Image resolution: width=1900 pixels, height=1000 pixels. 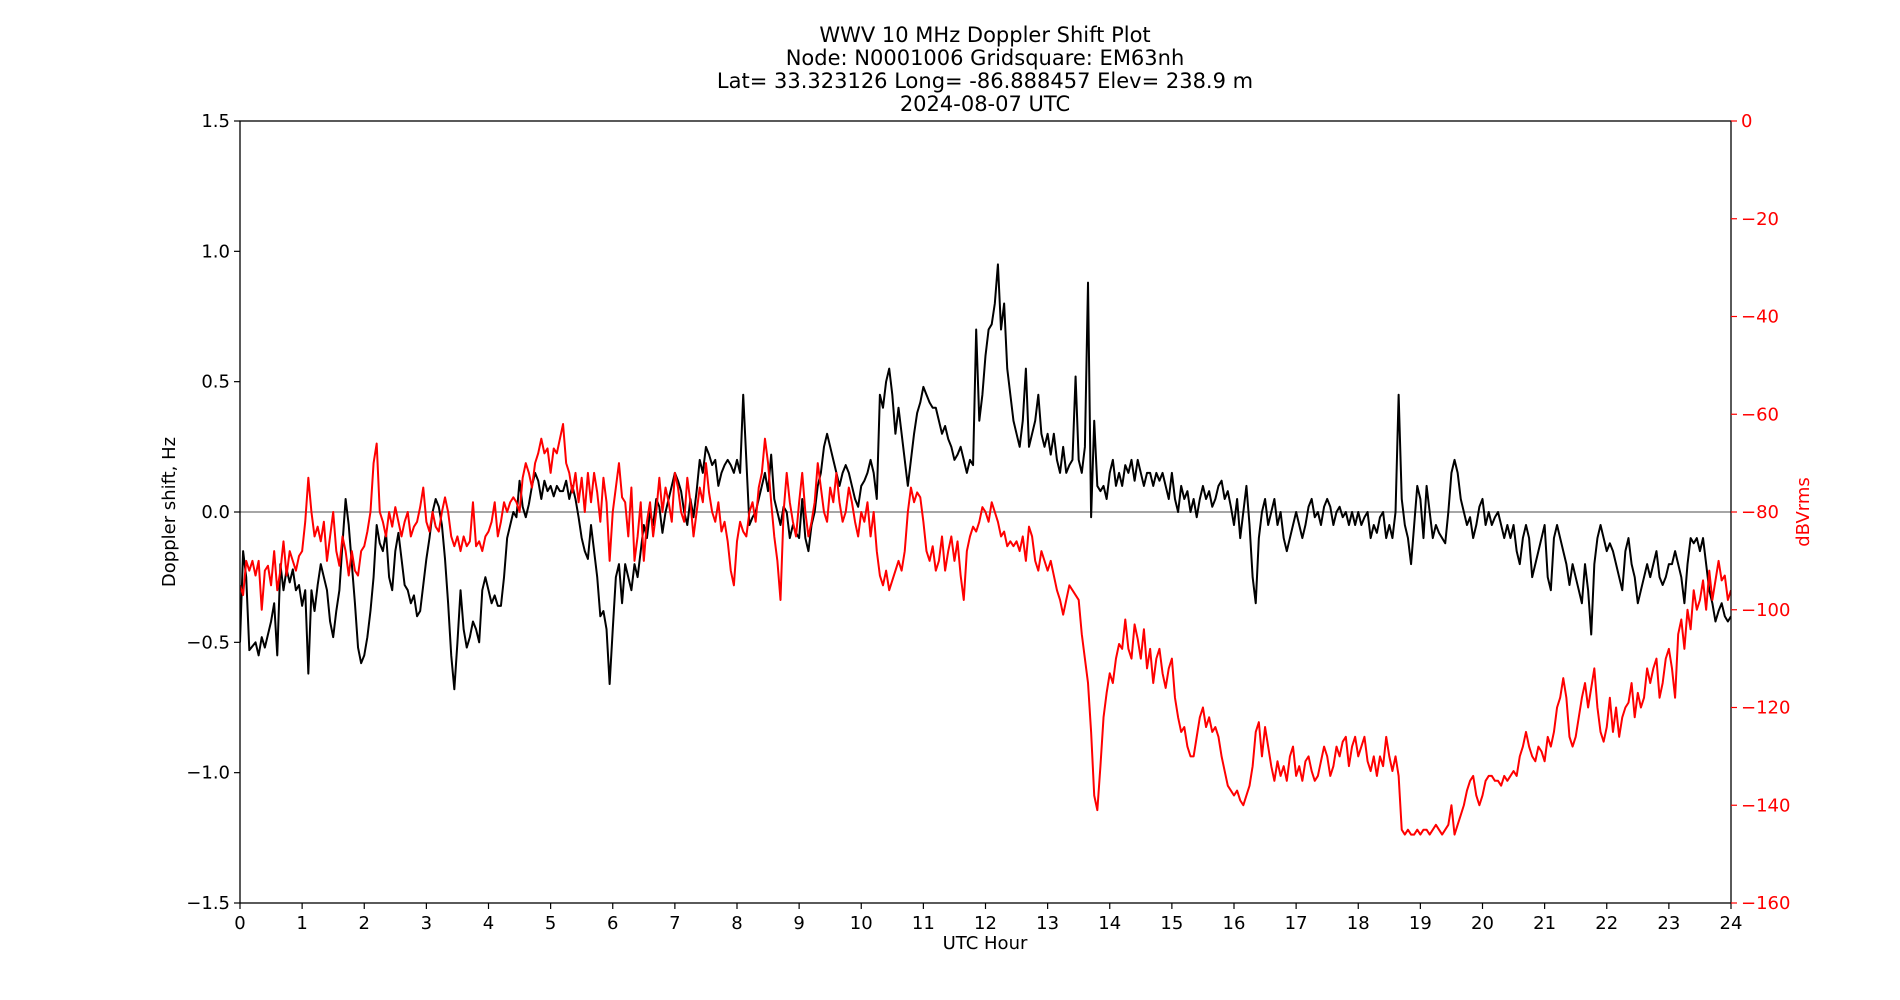 What do you see at coordinates (169, 512) in the screenshot?
I see `y-axis-left-label: Doppler shift, Hz` at bounding box center [169, 512].